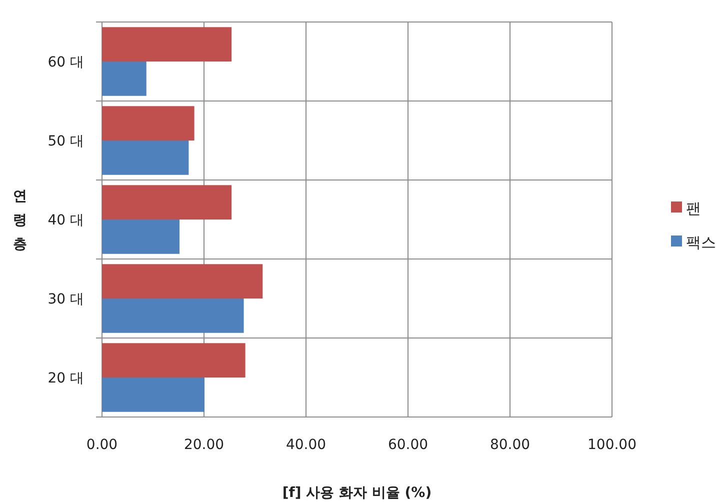  What do you see at coordinates (20, 220) in the screenshot?
I see `y-axis-title: 연령층` at bounding box center [20, 220].